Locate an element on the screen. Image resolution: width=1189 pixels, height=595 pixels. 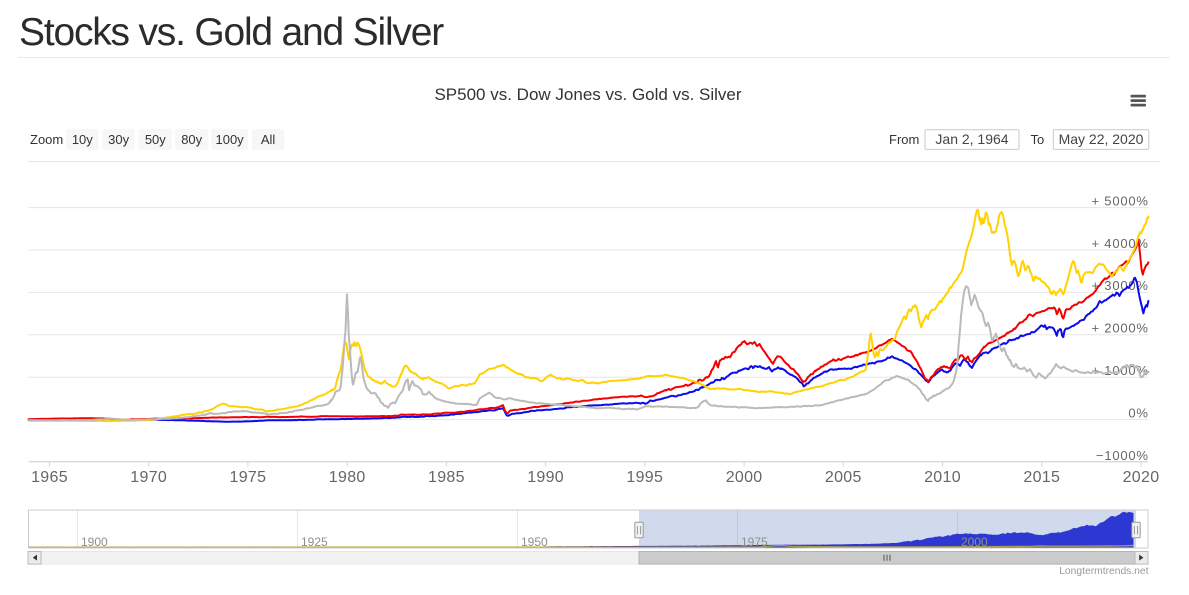
svg-text: All is located at coordinates (268, 139).